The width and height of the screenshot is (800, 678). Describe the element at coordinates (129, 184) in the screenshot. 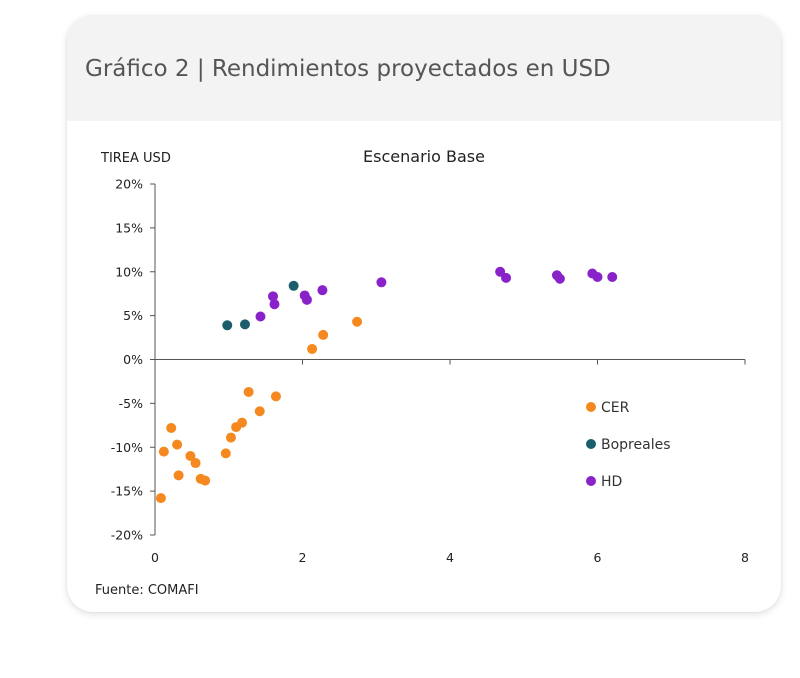

I see `y-tick-label: 20%` at that location.